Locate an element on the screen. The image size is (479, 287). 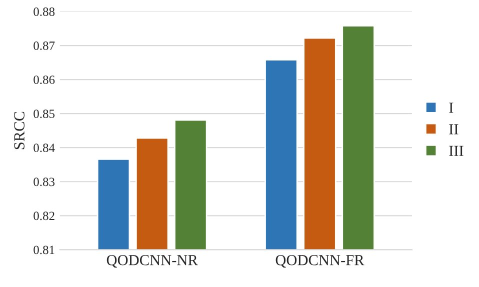
y-tick-label: 0.82 is located at coordinates (44, 216).